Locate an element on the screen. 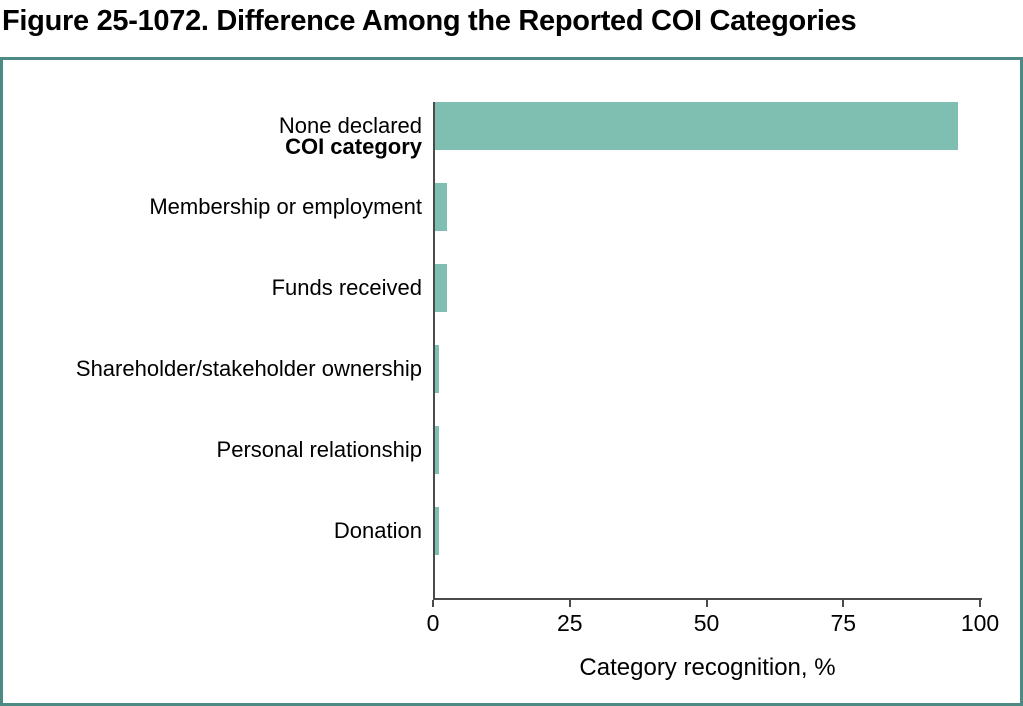 The image size is (1023, 706). bar-row: None declared is located at coordinates (511, 126).